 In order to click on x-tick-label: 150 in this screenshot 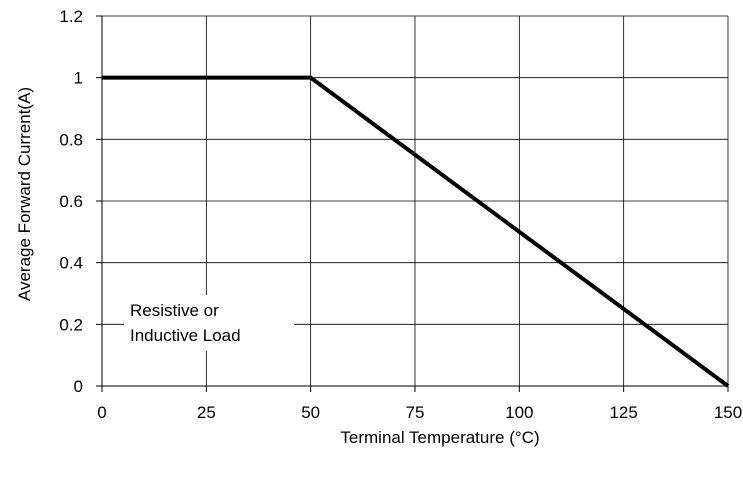, I will do `click(728, 412)`.